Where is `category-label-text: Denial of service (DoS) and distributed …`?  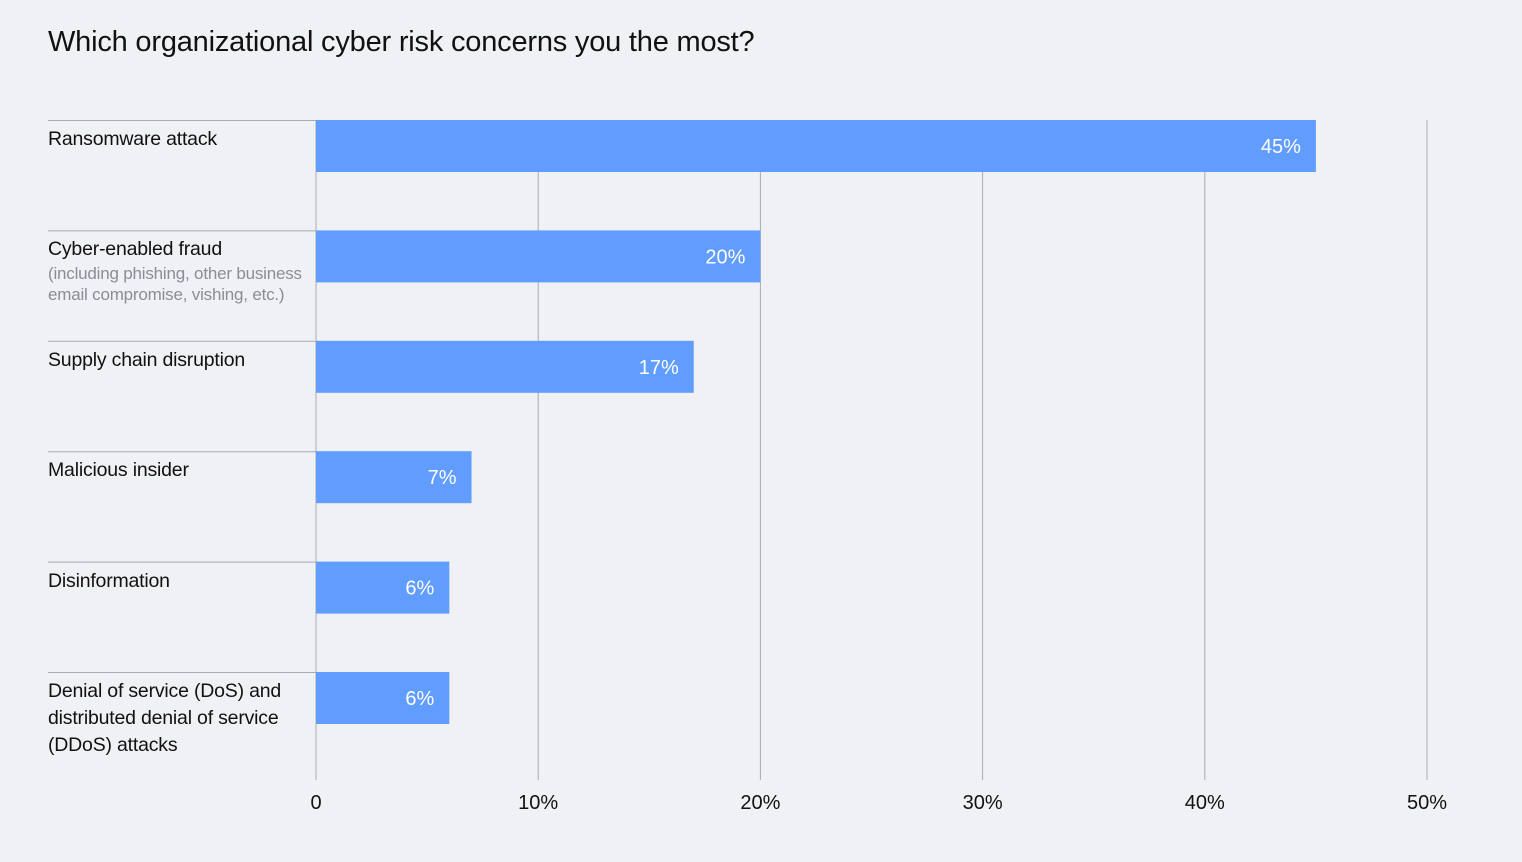 category-label-text: Denial of service (DoS) and distributed … is located at coordinates (165, 718).